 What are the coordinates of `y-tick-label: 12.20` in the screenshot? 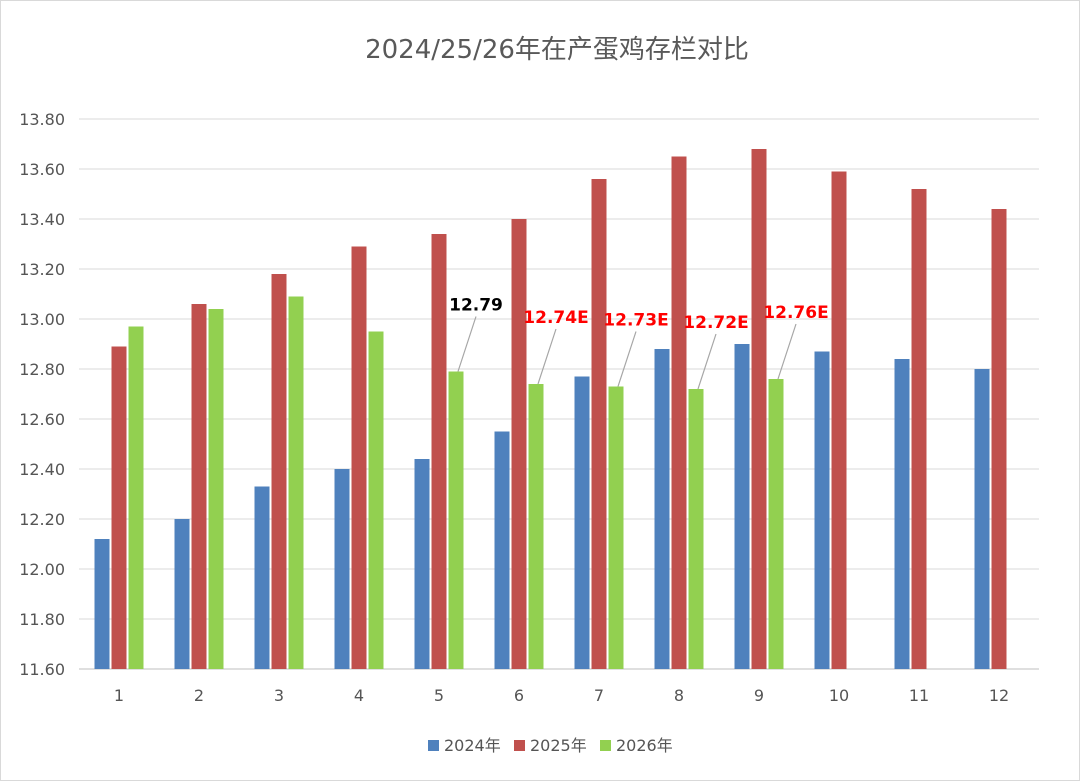 It's located at (42, 519).